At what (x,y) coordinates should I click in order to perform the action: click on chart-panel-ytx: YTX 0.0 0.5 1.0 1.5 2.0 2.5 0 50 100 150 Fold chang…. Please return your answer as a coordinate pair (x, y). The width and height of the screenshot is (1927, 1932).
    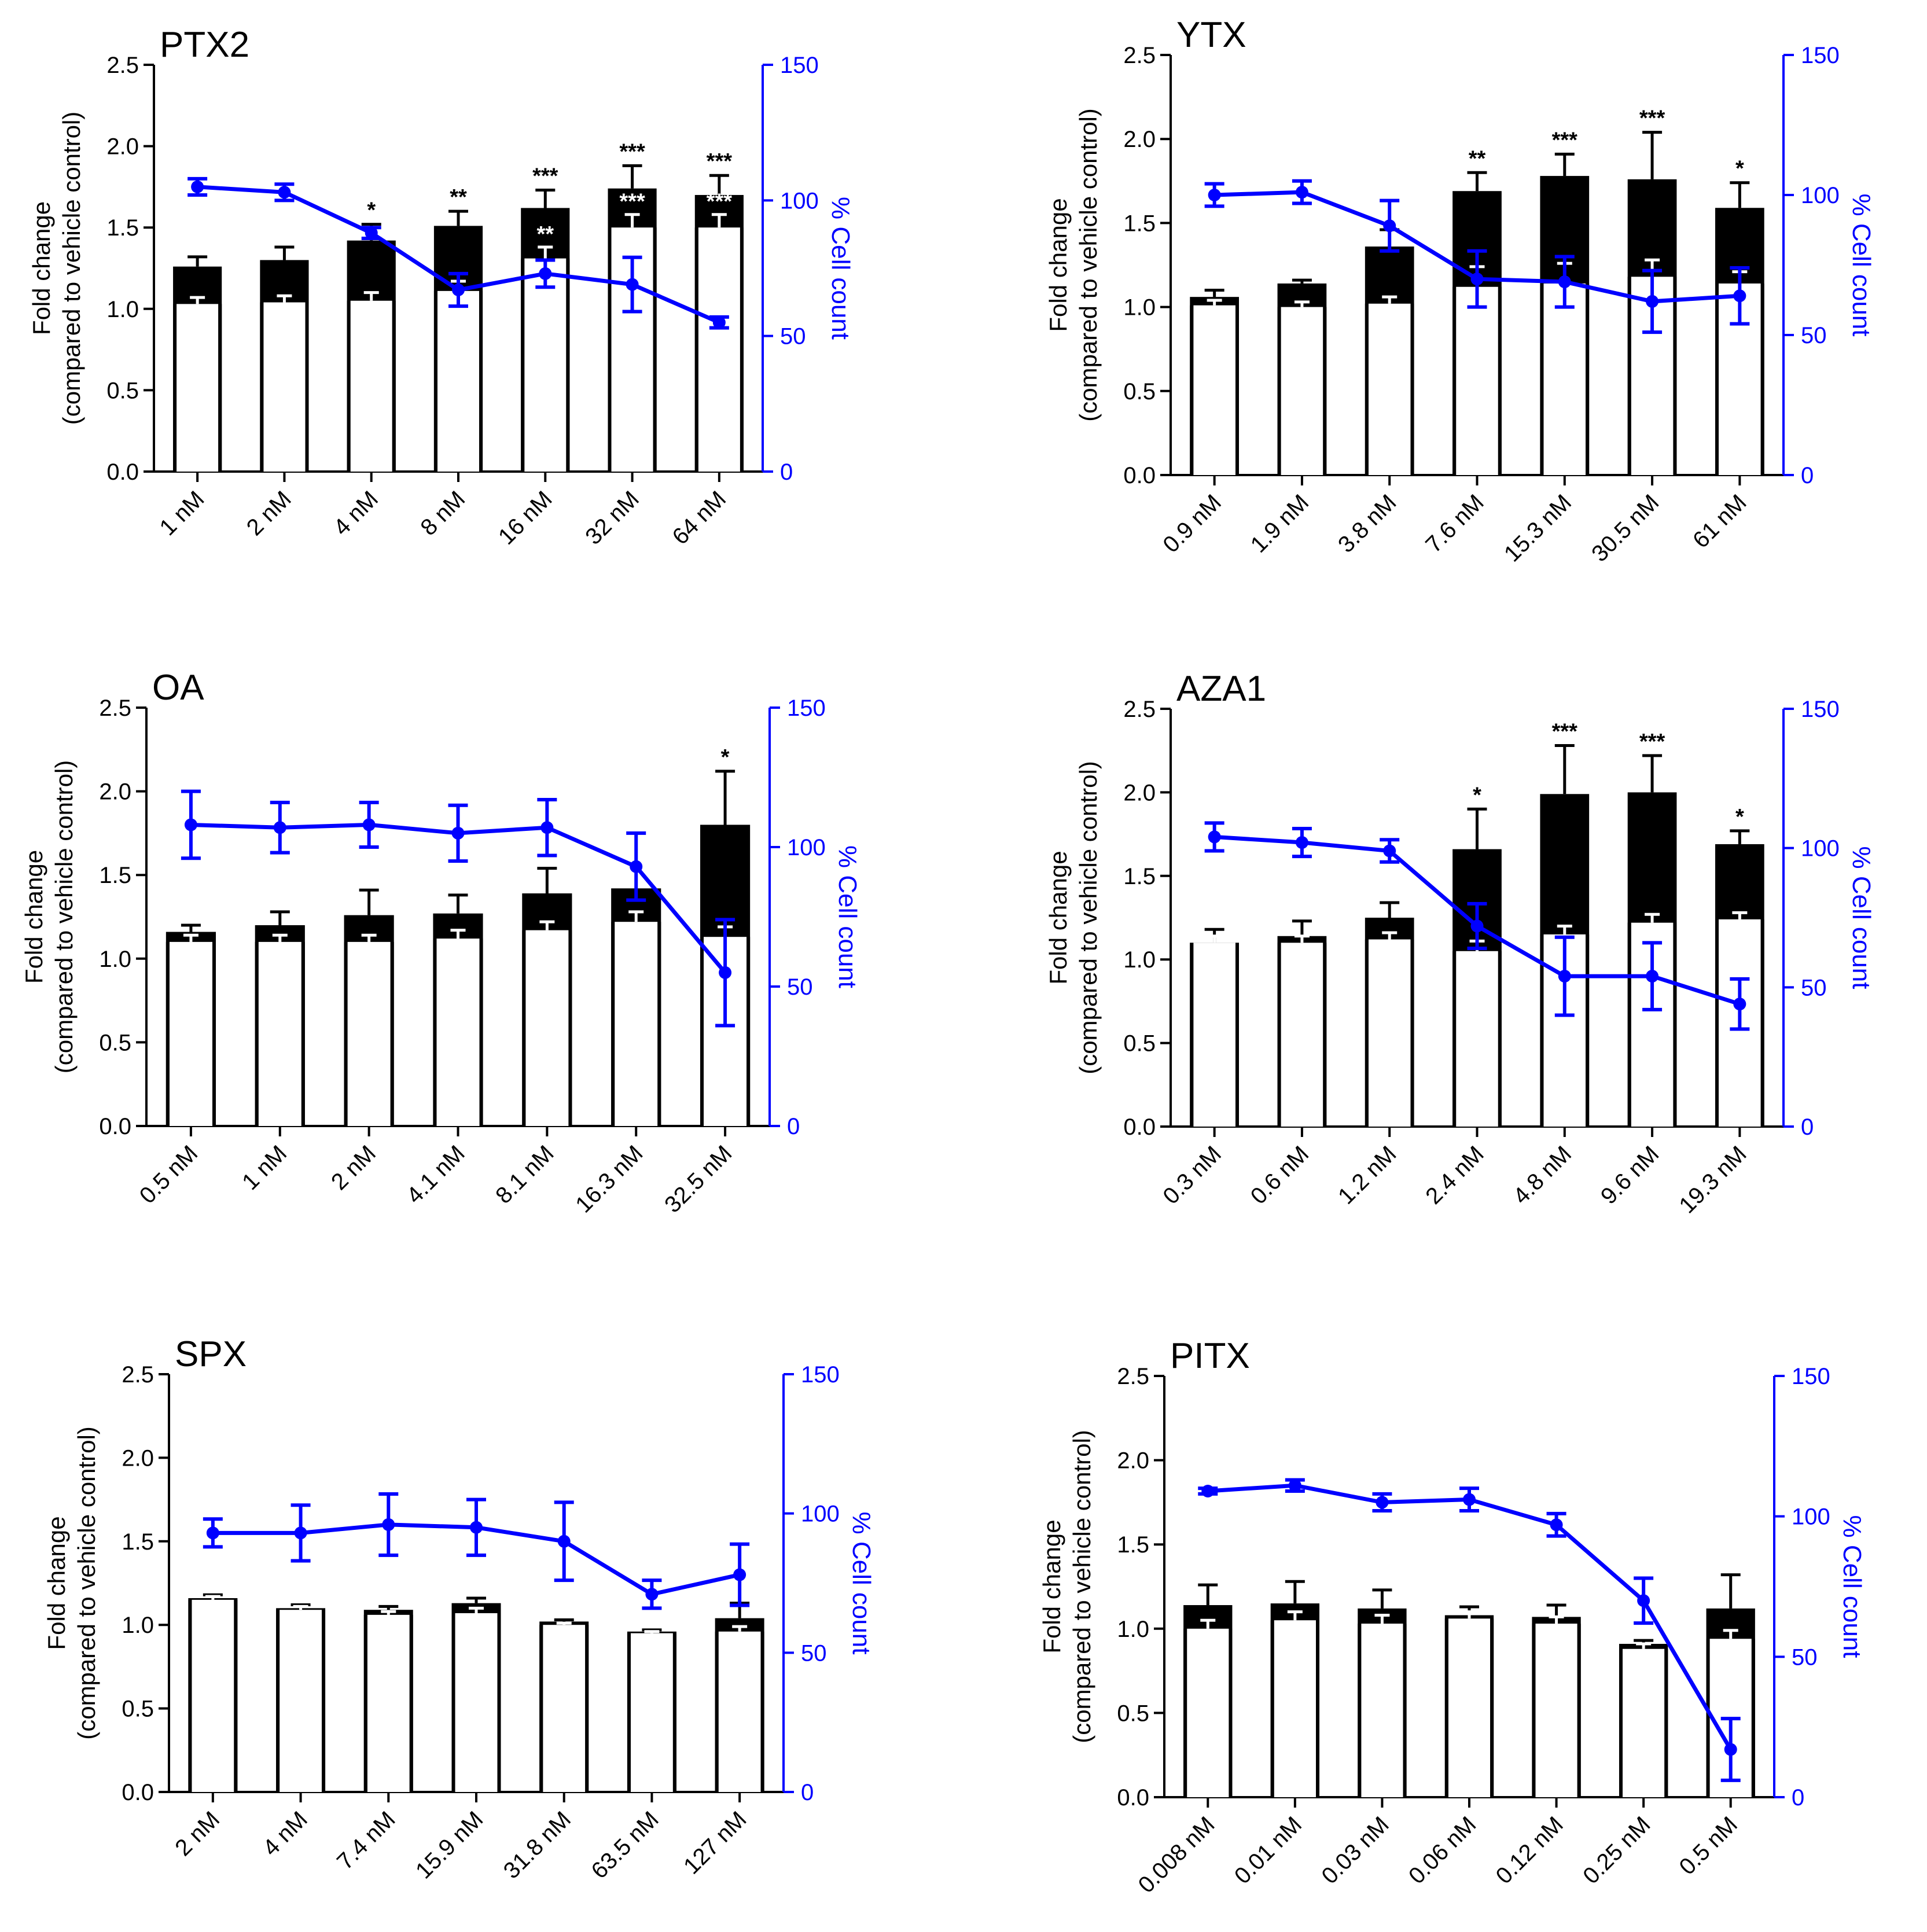
    Looking at the image, I should click on (1460, 291).